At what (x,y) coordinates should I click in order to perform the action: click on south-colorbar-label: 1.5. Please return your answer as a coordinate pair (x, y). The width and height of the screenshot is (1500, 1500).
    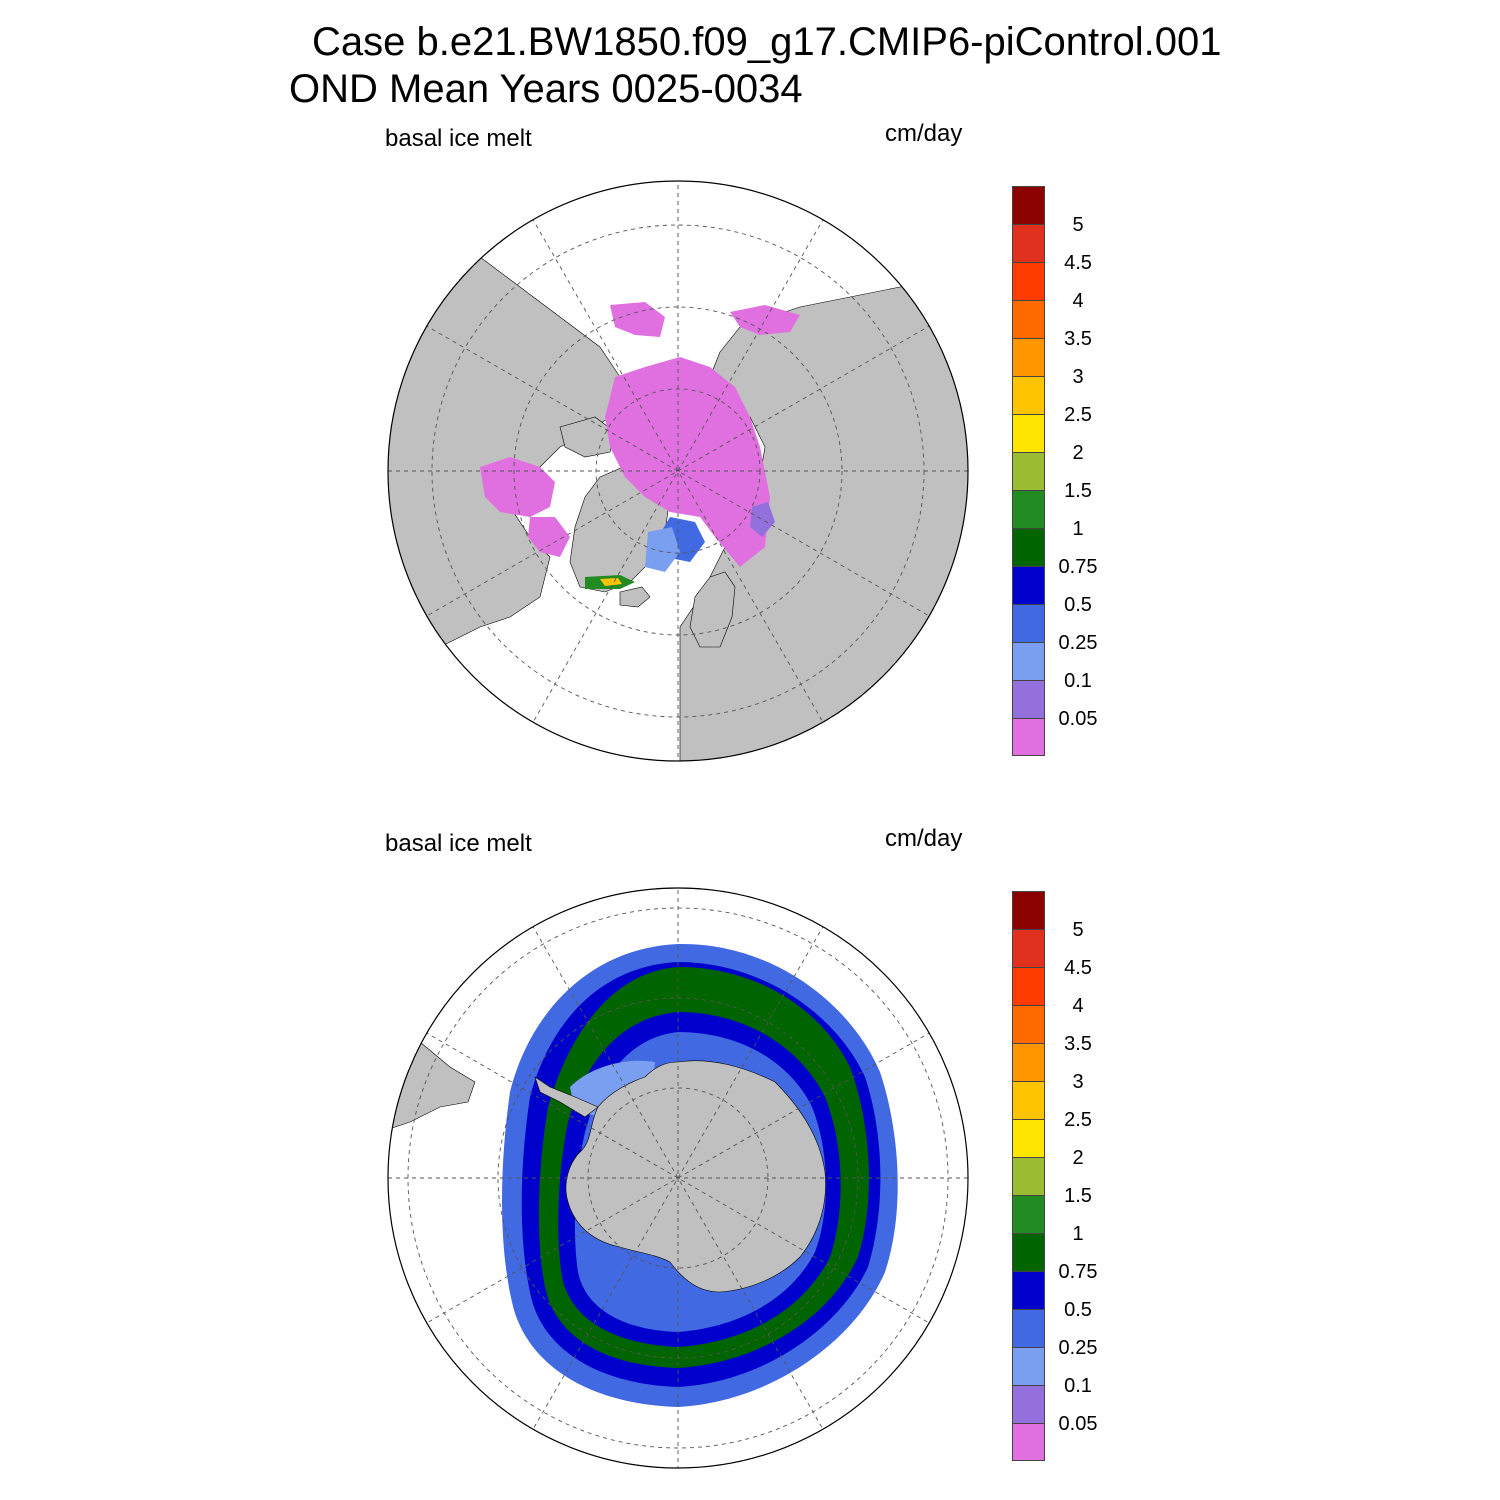
    Looking at the image, I should click on (1078, 1196).